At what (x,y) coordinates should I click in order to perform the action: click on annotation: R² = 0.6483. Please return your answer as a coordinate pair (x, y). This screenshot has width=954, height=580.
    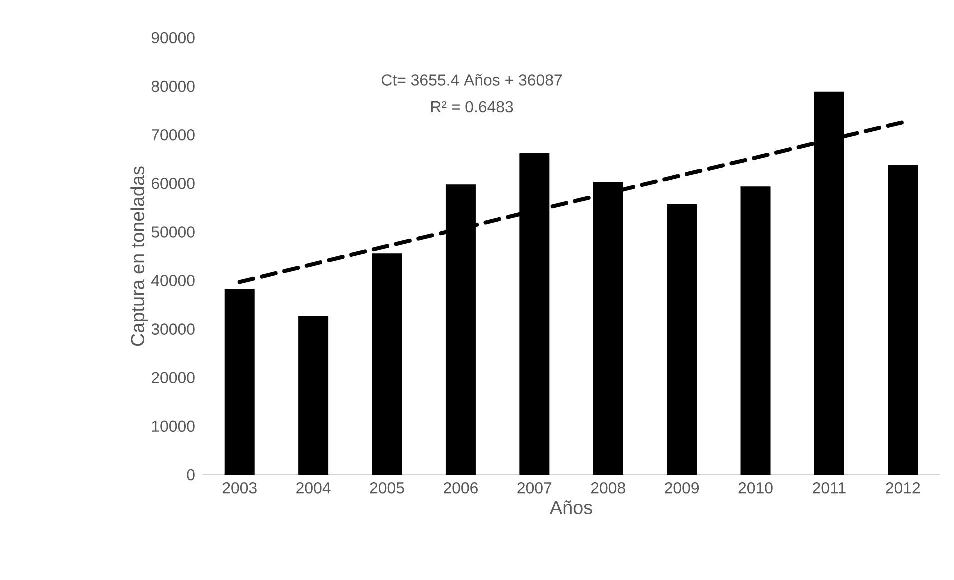
    Looking at the image, I should click on (472, 107).